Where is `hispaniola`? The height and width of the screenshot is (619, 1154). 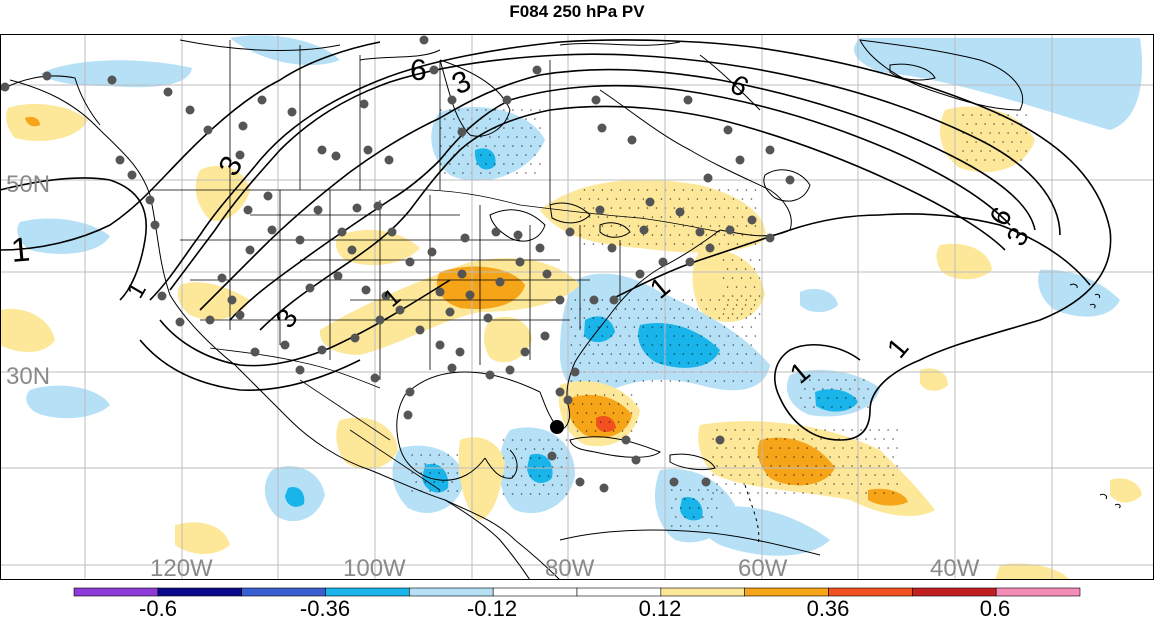 hispaniola is located at coordinates (692, 462).